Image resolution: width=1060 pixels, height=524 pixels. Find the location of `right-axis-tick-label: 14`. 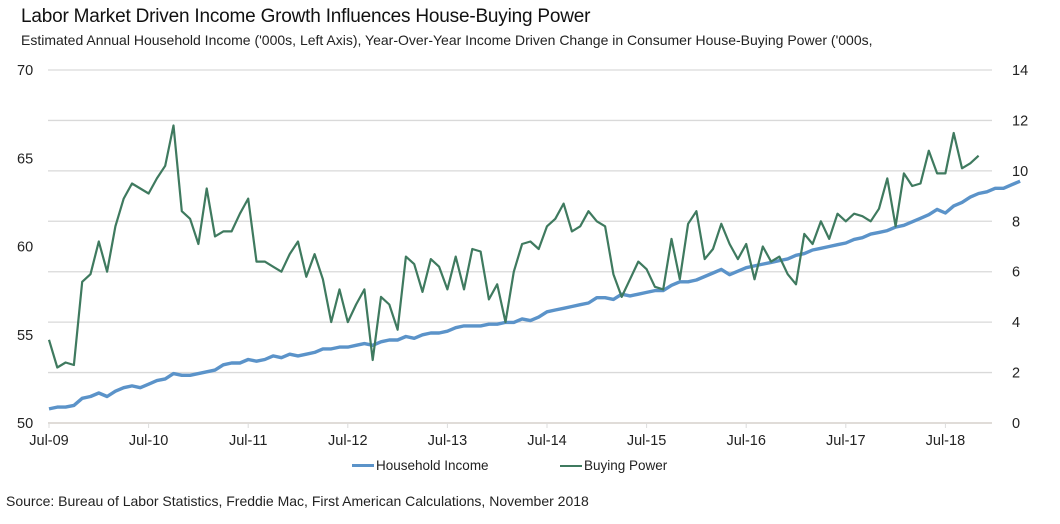

right-axis-tick-label: 14 is located at coordinates (1020, 71).